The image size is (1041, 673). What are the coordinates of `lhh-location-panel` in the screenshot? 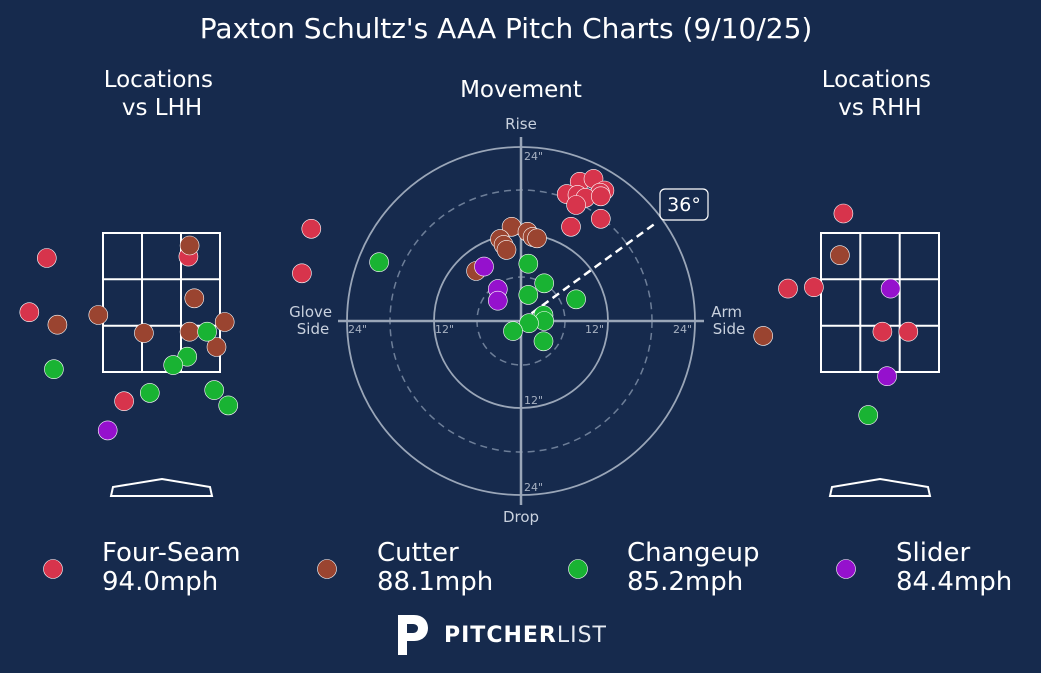 It's located at (204, 358).